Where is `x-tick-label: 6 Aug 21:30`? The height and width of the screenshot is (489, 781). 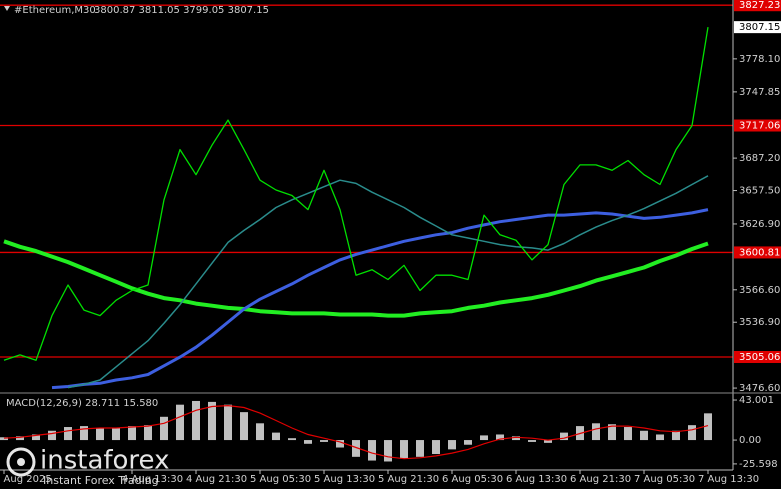
x-tick-label: 6 Aug 21:30 is located at coordinates (600, 479).